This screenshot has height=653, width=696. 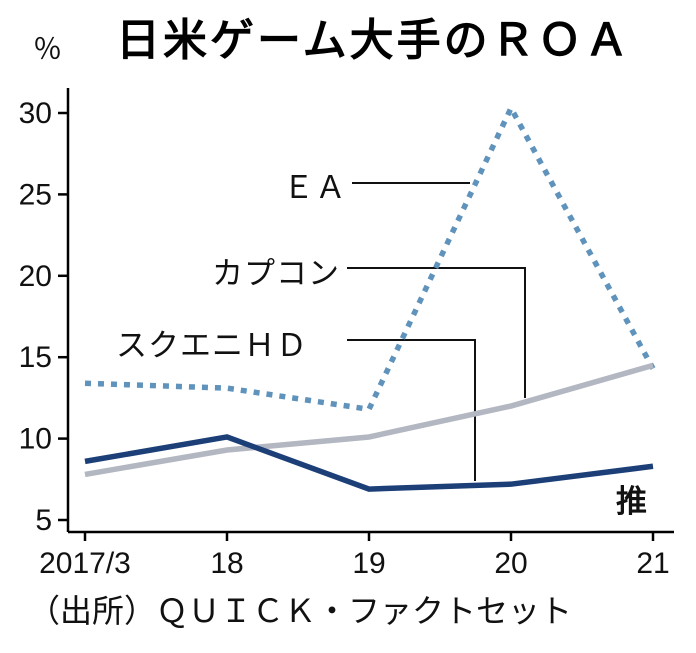 I want to click on x-tick-label: 19, so click(x=368, y=563).